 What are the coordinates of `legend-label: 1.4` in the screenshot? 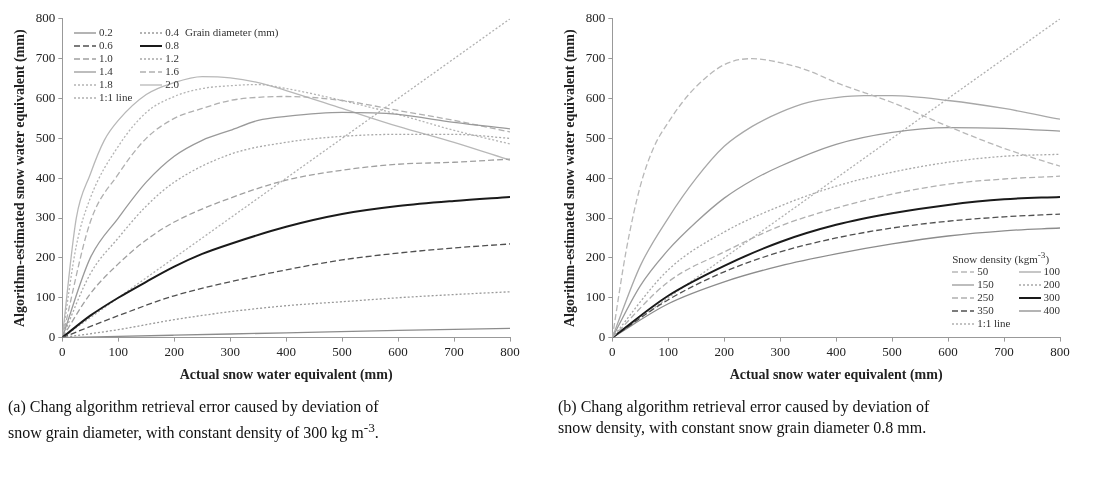 It's located at (106, 71).